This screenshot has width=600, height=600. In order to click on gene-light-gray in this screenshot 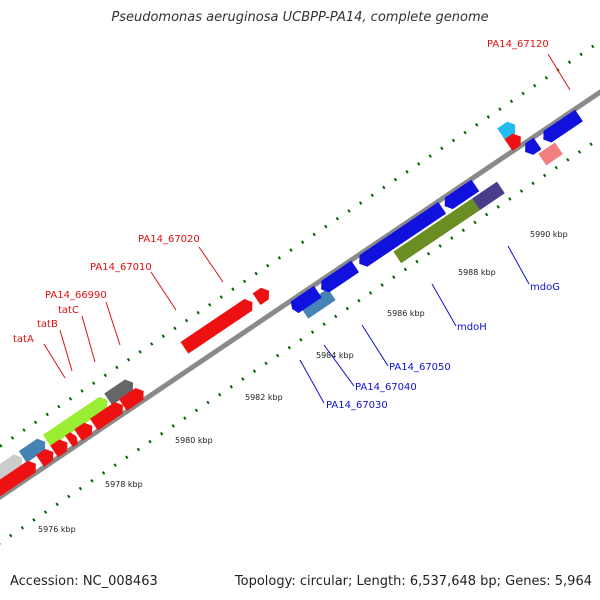, I will do `click(13, 475)`.